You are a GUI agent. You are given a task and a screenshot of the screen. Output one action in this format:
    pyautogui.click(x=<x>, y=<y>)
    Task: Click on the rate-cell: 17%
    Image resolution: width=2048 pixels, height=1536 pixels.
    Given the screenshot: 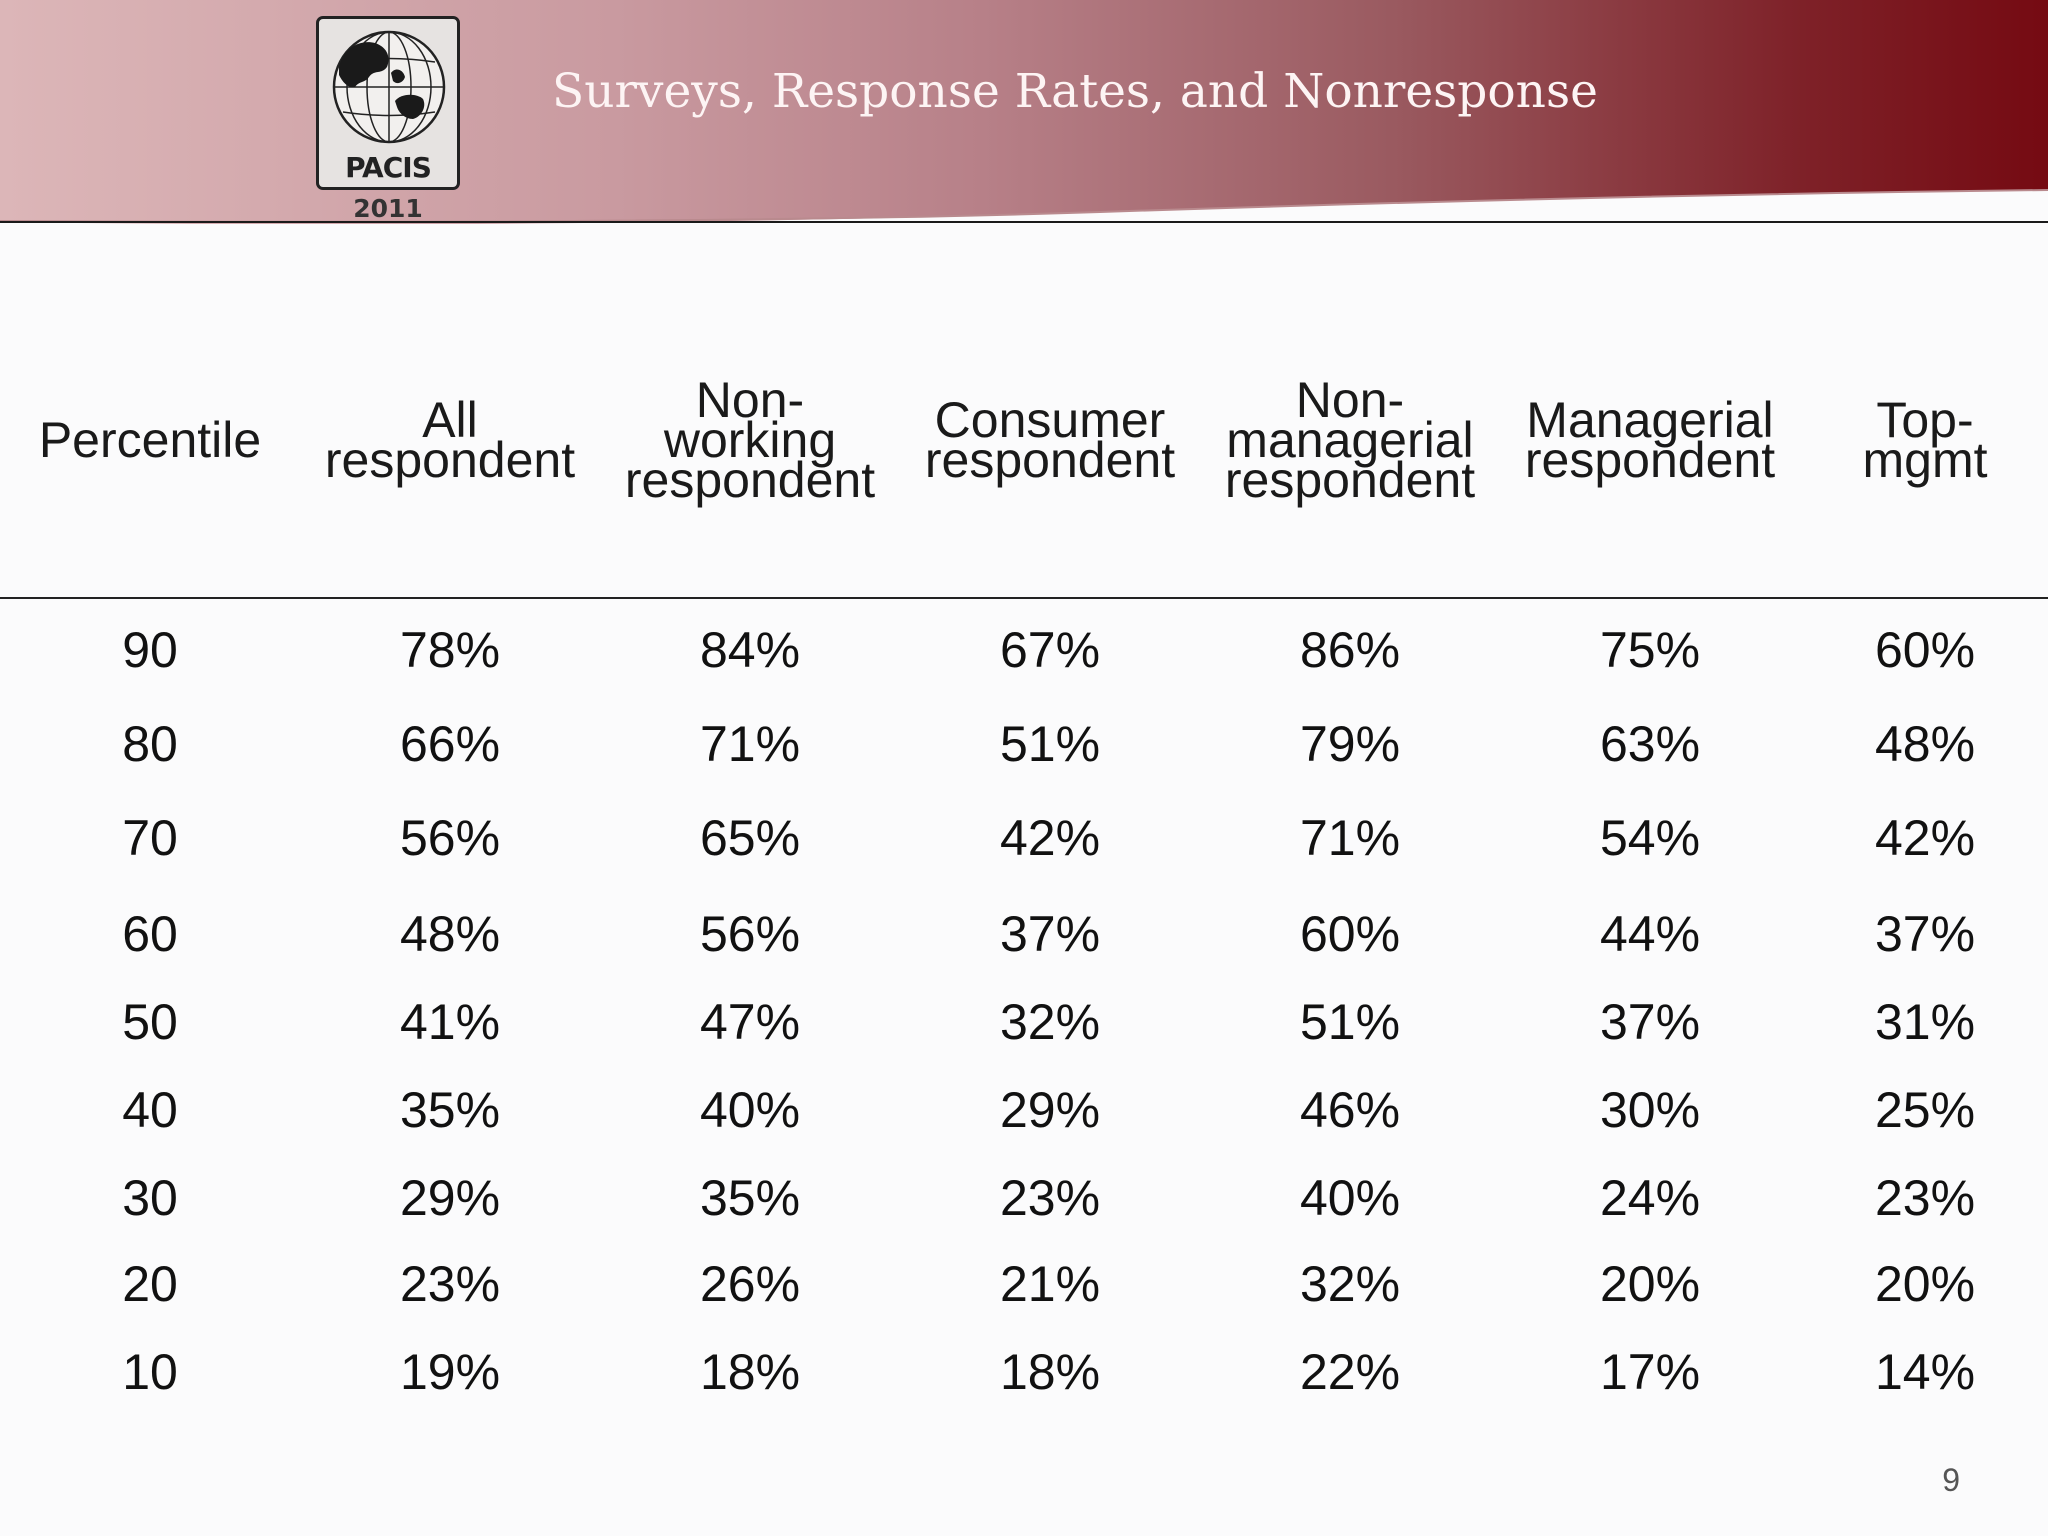 What is the action you would take?
    pyautogui.click(x=1650, y=1372)
    